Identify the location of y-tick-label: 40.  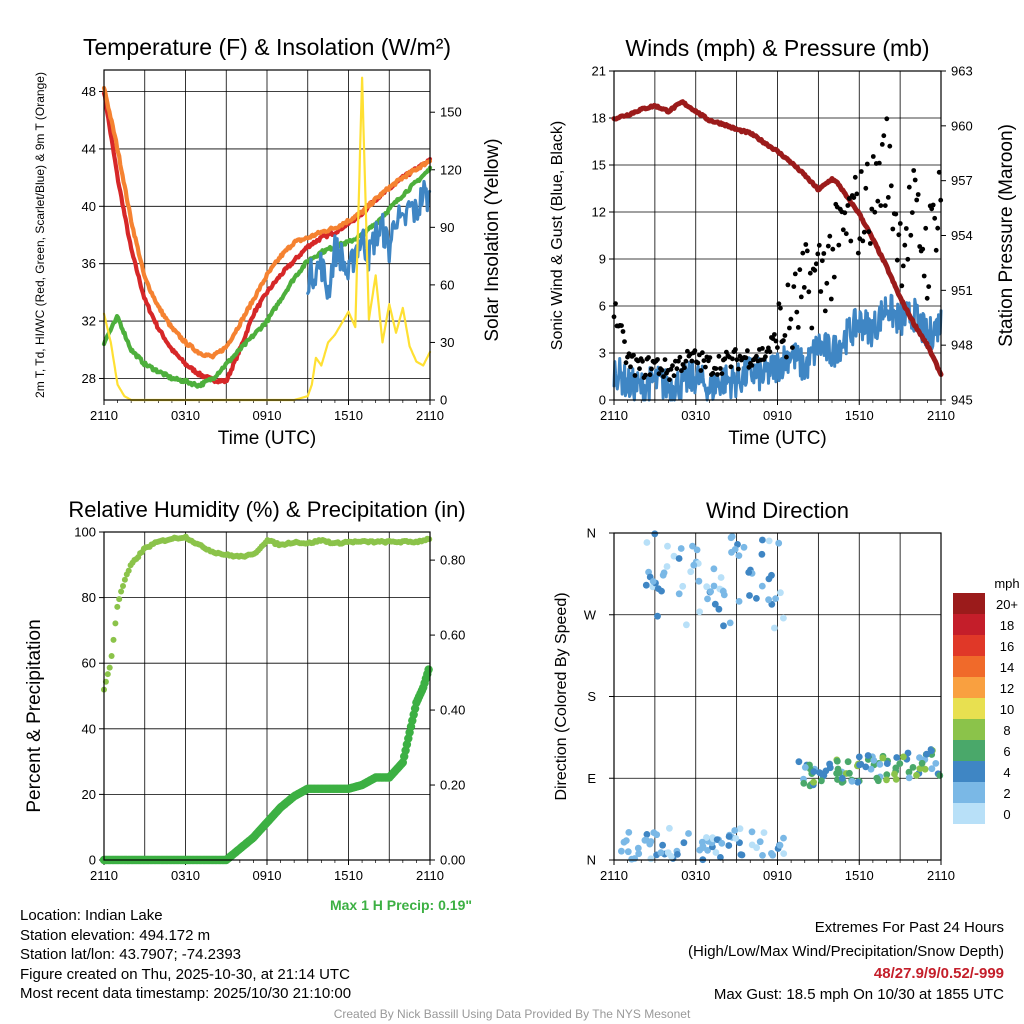
(89, 728).